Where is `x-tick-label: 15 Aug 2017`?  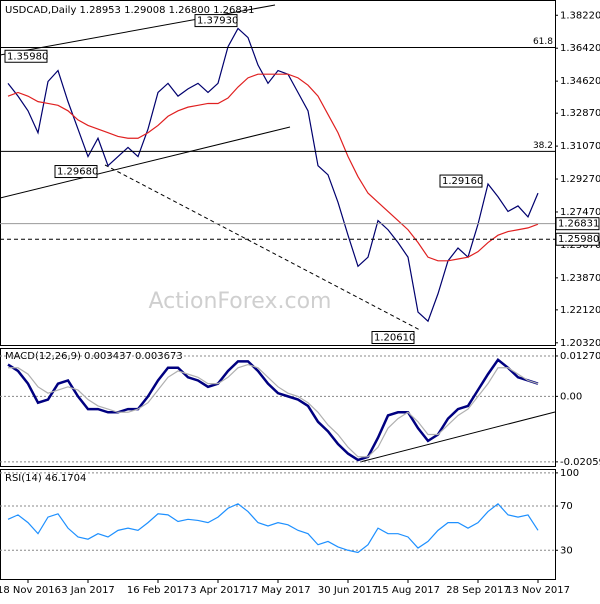
x-tick-label: 15 Aug 2017 is located at coordinates (408, 590).